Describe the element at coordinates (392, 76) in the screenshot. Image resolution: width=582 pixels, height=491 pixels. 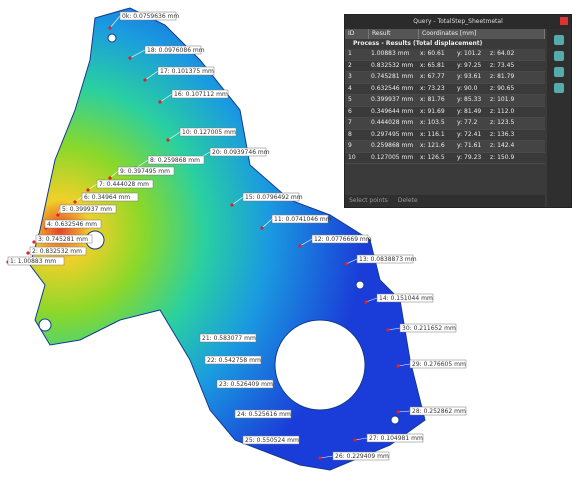
I see `table-cell: 0.745281 mm` at that location.